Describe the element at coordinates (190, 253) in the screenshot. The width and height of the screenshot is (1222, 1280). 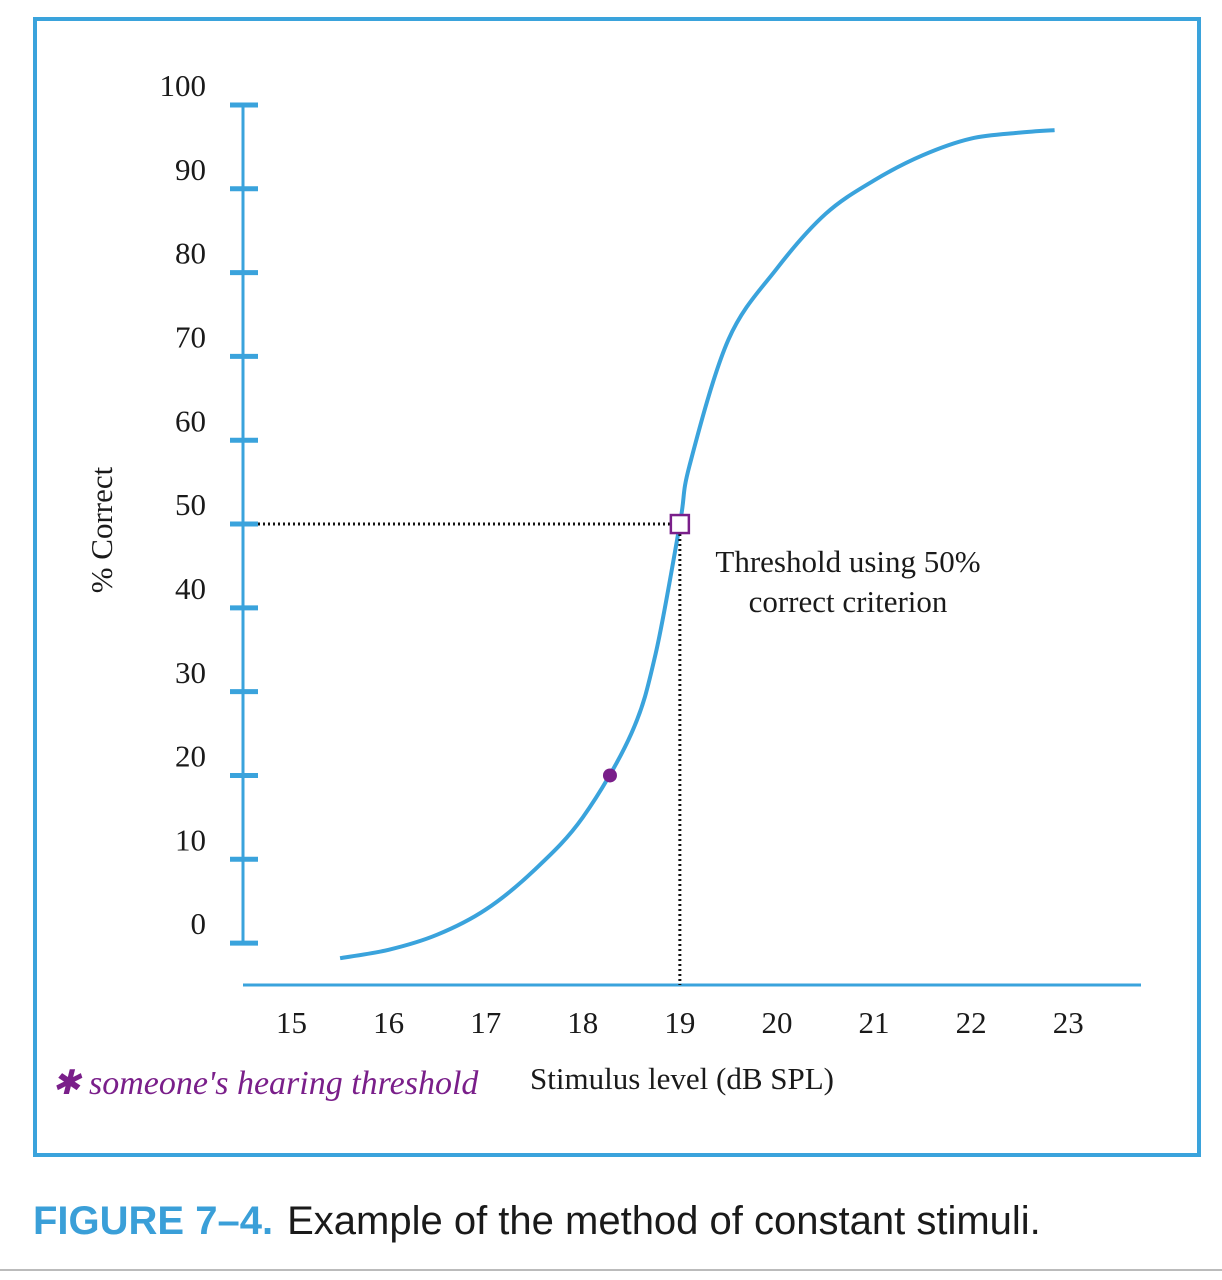
I see `y-tick-label: 80` at that location.